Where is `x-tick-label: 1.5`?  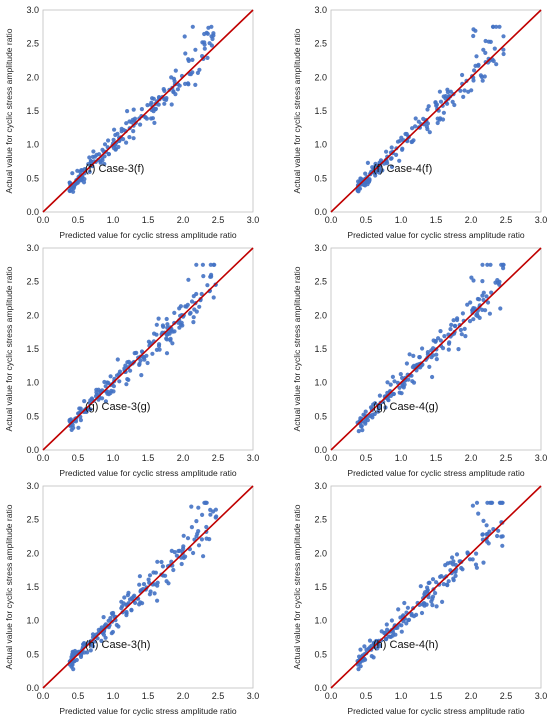
x-tick-label: 1.5 is located at coordinates (148, 696).